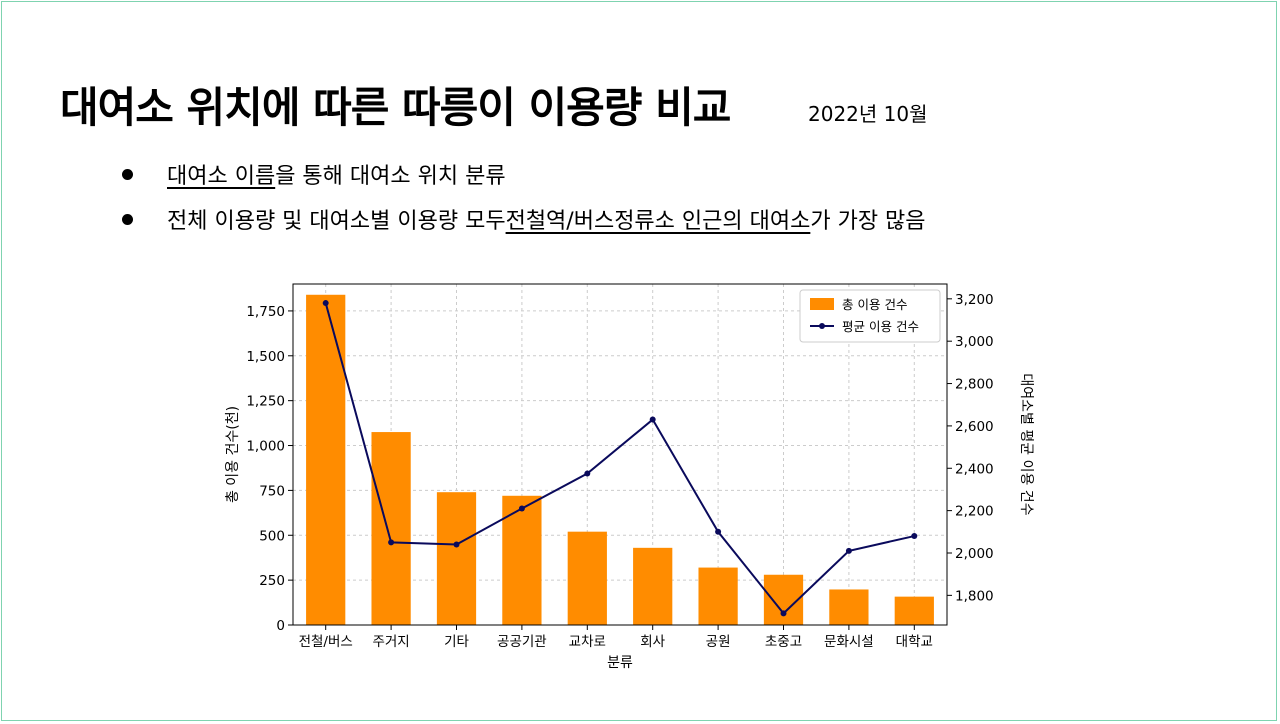 The width and height of the screenshot is (1280, 724). I want to click on y2-tick-label: 2,200, so click(974, 512).